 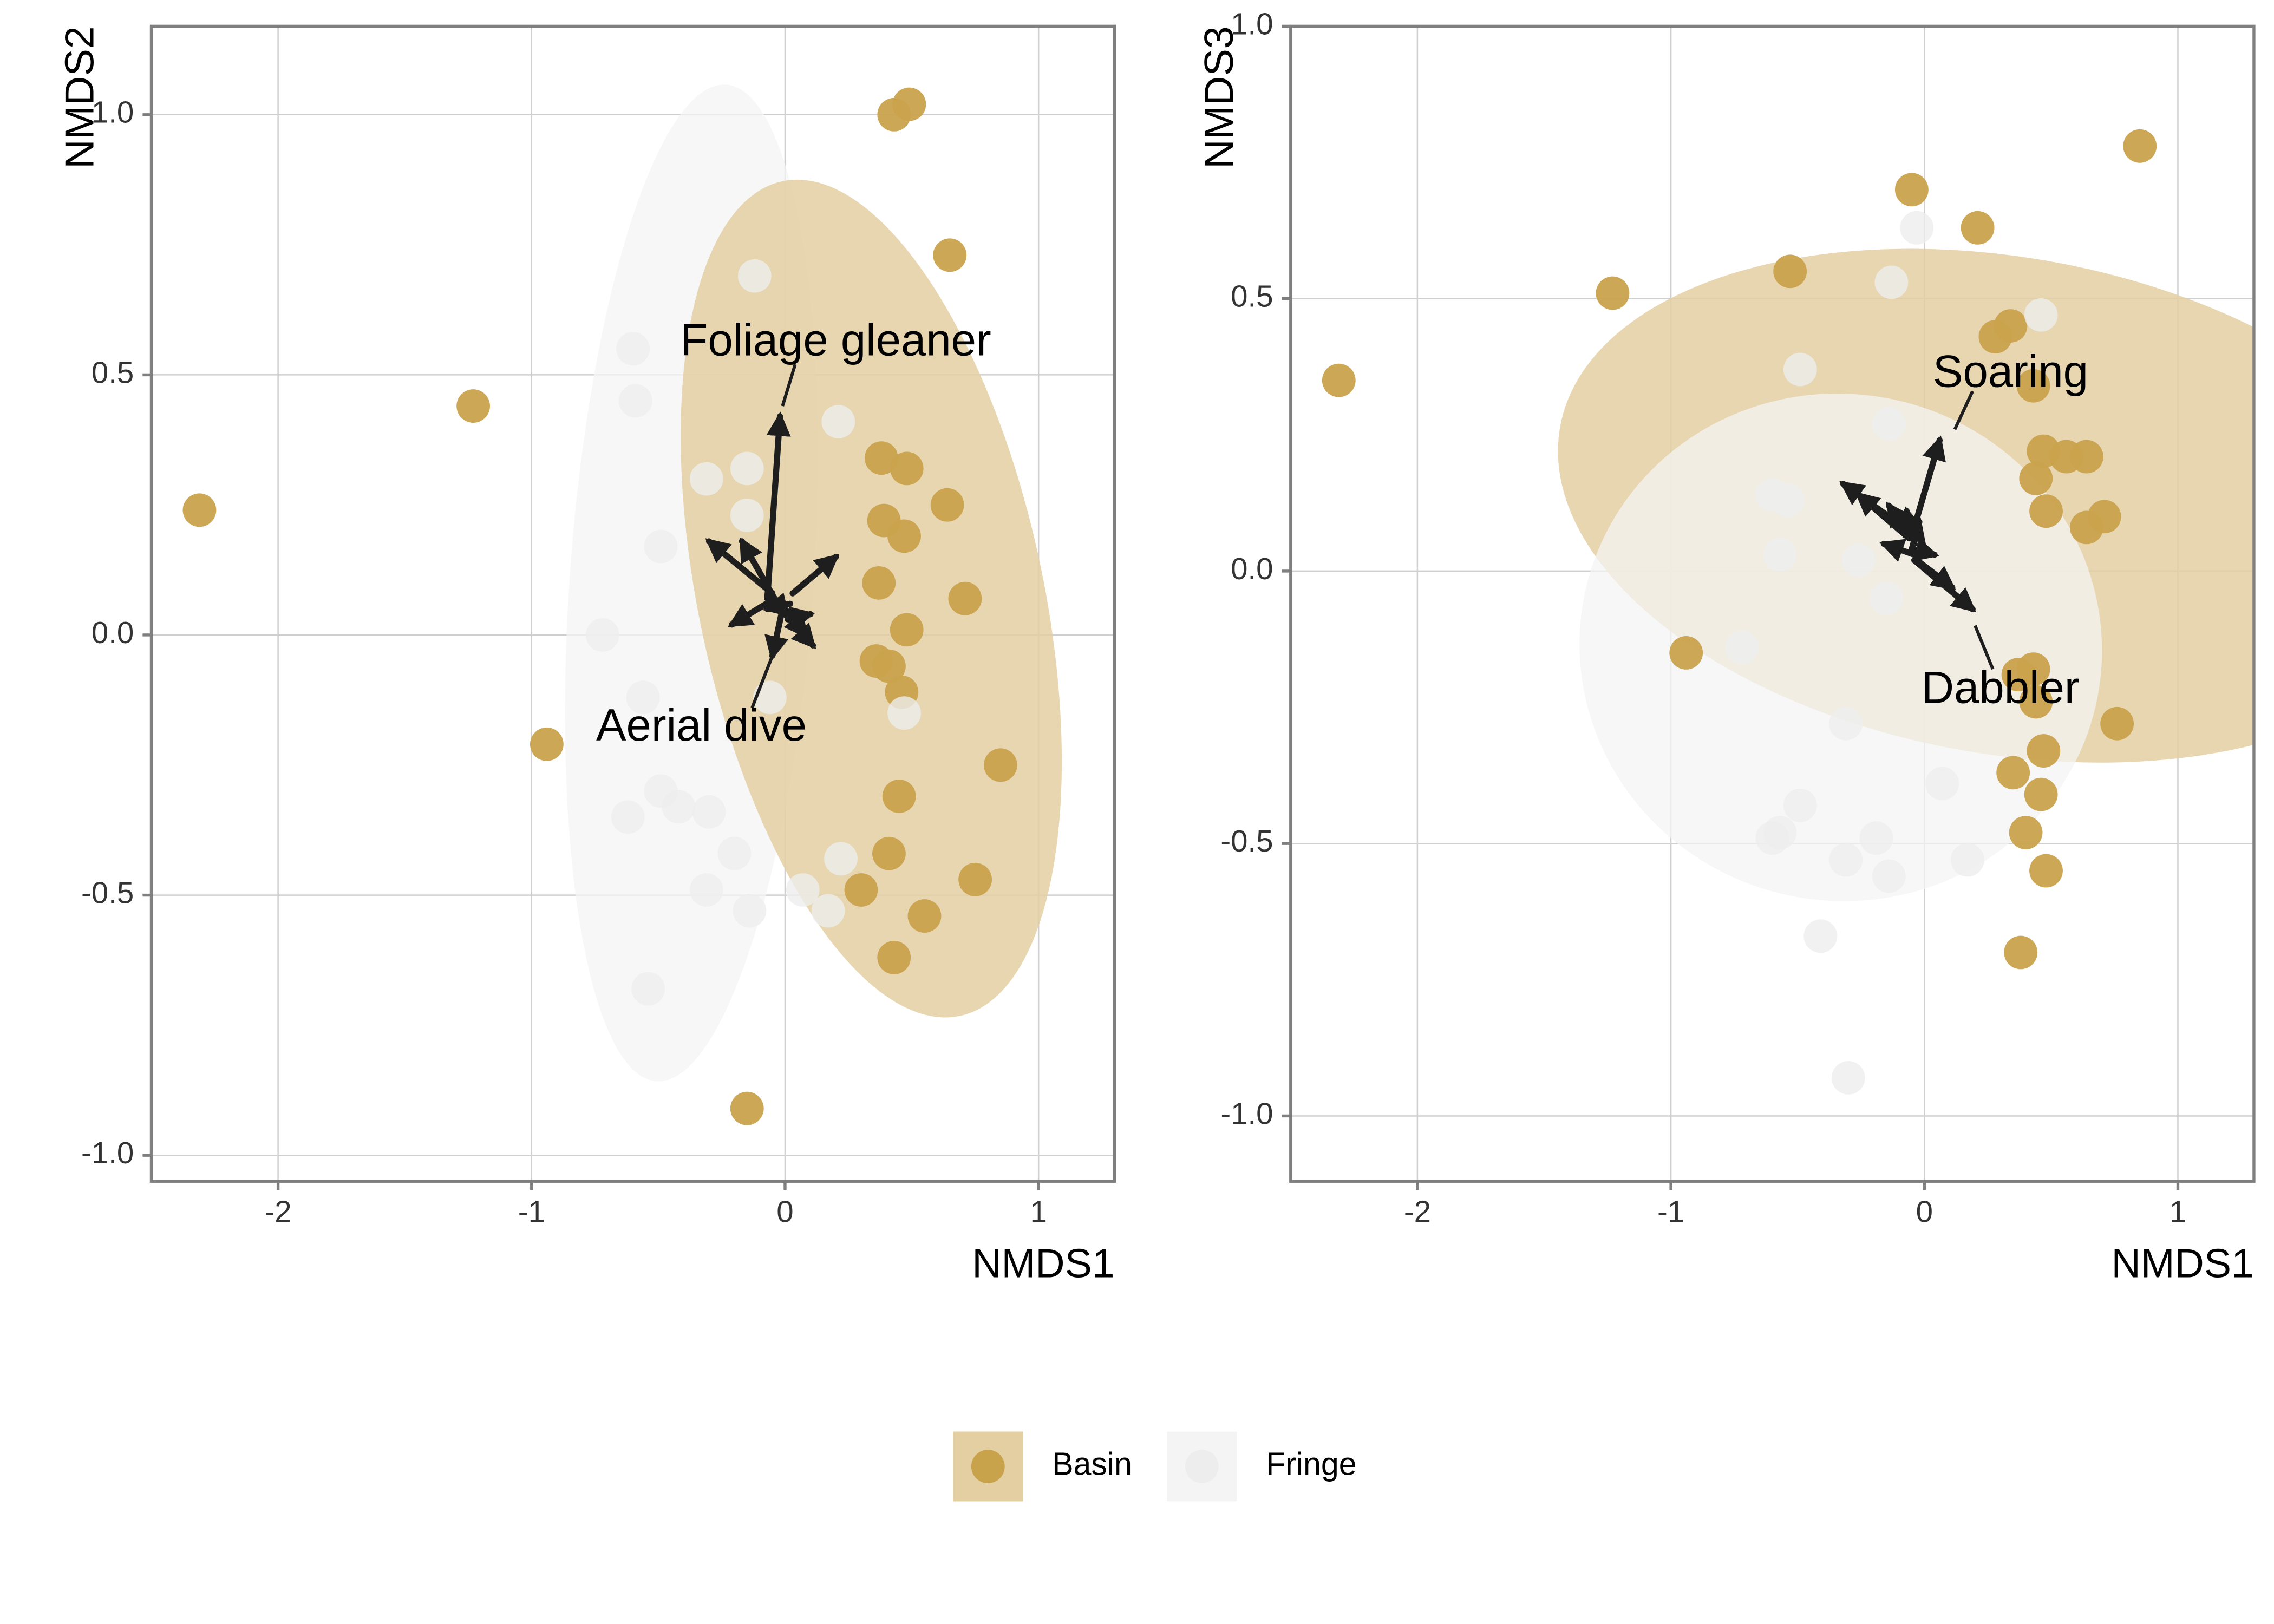 What do you see at coordinates (1092, 1464) in the screenshot?
I see `legend-label-basin: Basin` at bounding box center [1092, 1464].